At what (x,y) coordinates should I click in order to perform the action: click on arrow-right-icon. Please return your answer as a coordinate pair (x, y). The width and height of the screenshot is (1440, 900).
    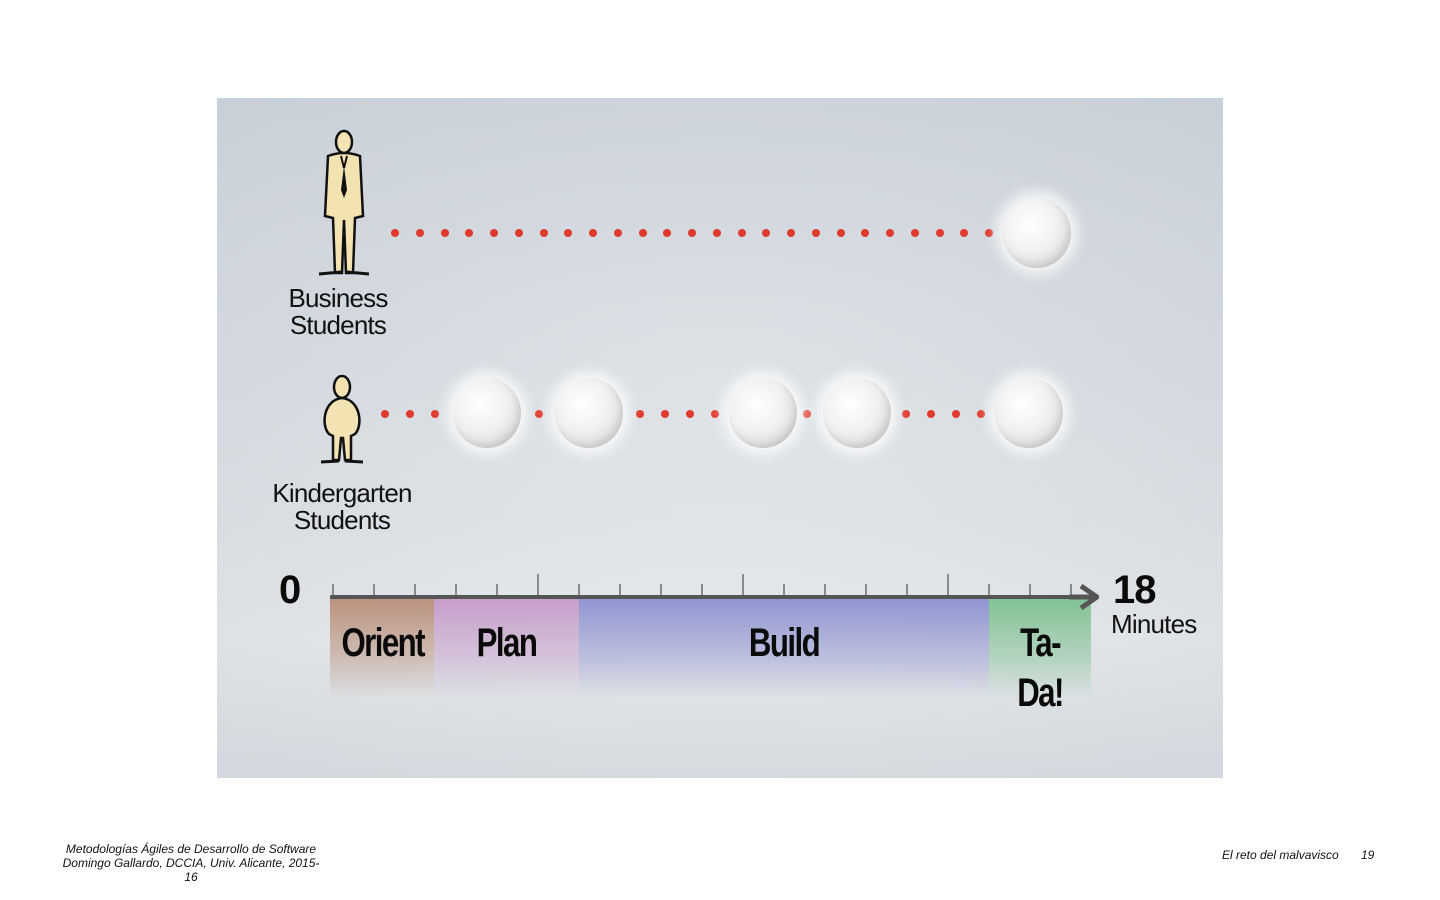
    Looking at the image, I should click on (1084, 597).